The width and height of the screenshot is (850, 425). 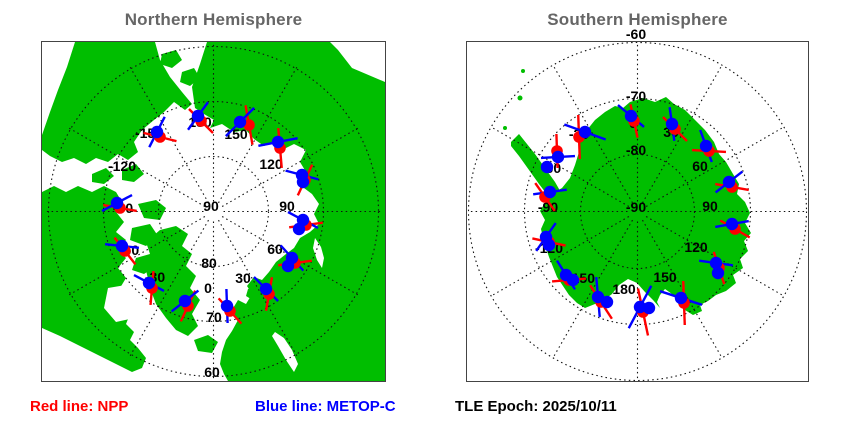 What do you see at coordinates (79, 406) in the screenshot?
I see `legend-red-npp: Red line: NPP` at bounding box center [79, 406].